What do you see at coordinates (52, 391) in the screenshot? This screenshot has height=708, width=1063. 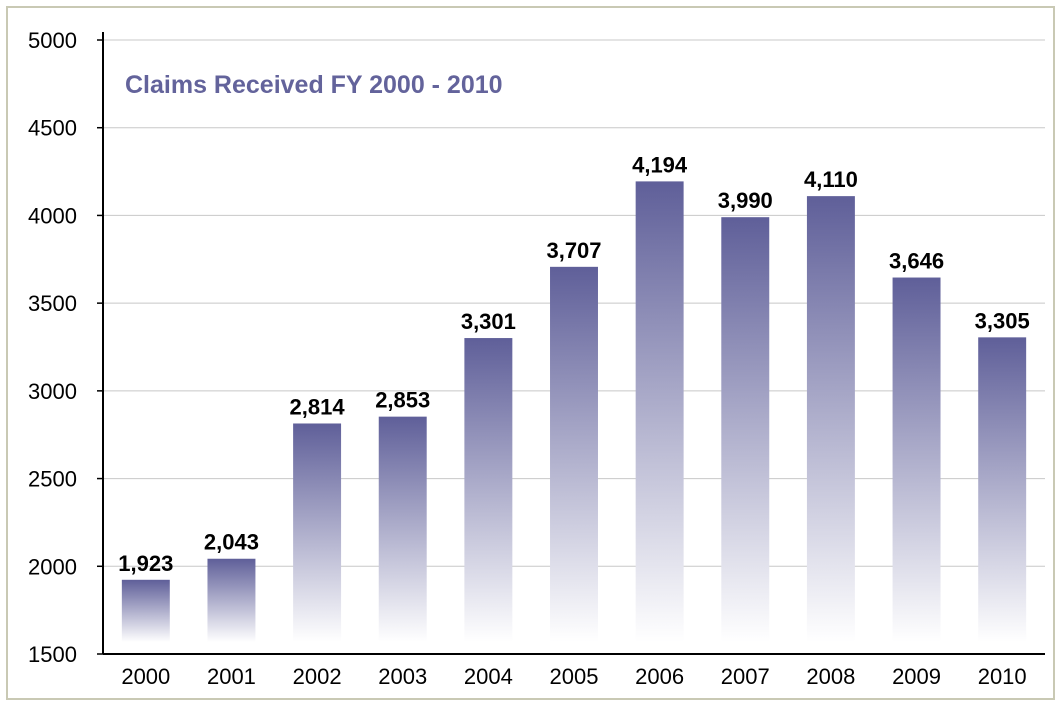 I see `y-tick-label: 3000` at bounding box center [52, 391].